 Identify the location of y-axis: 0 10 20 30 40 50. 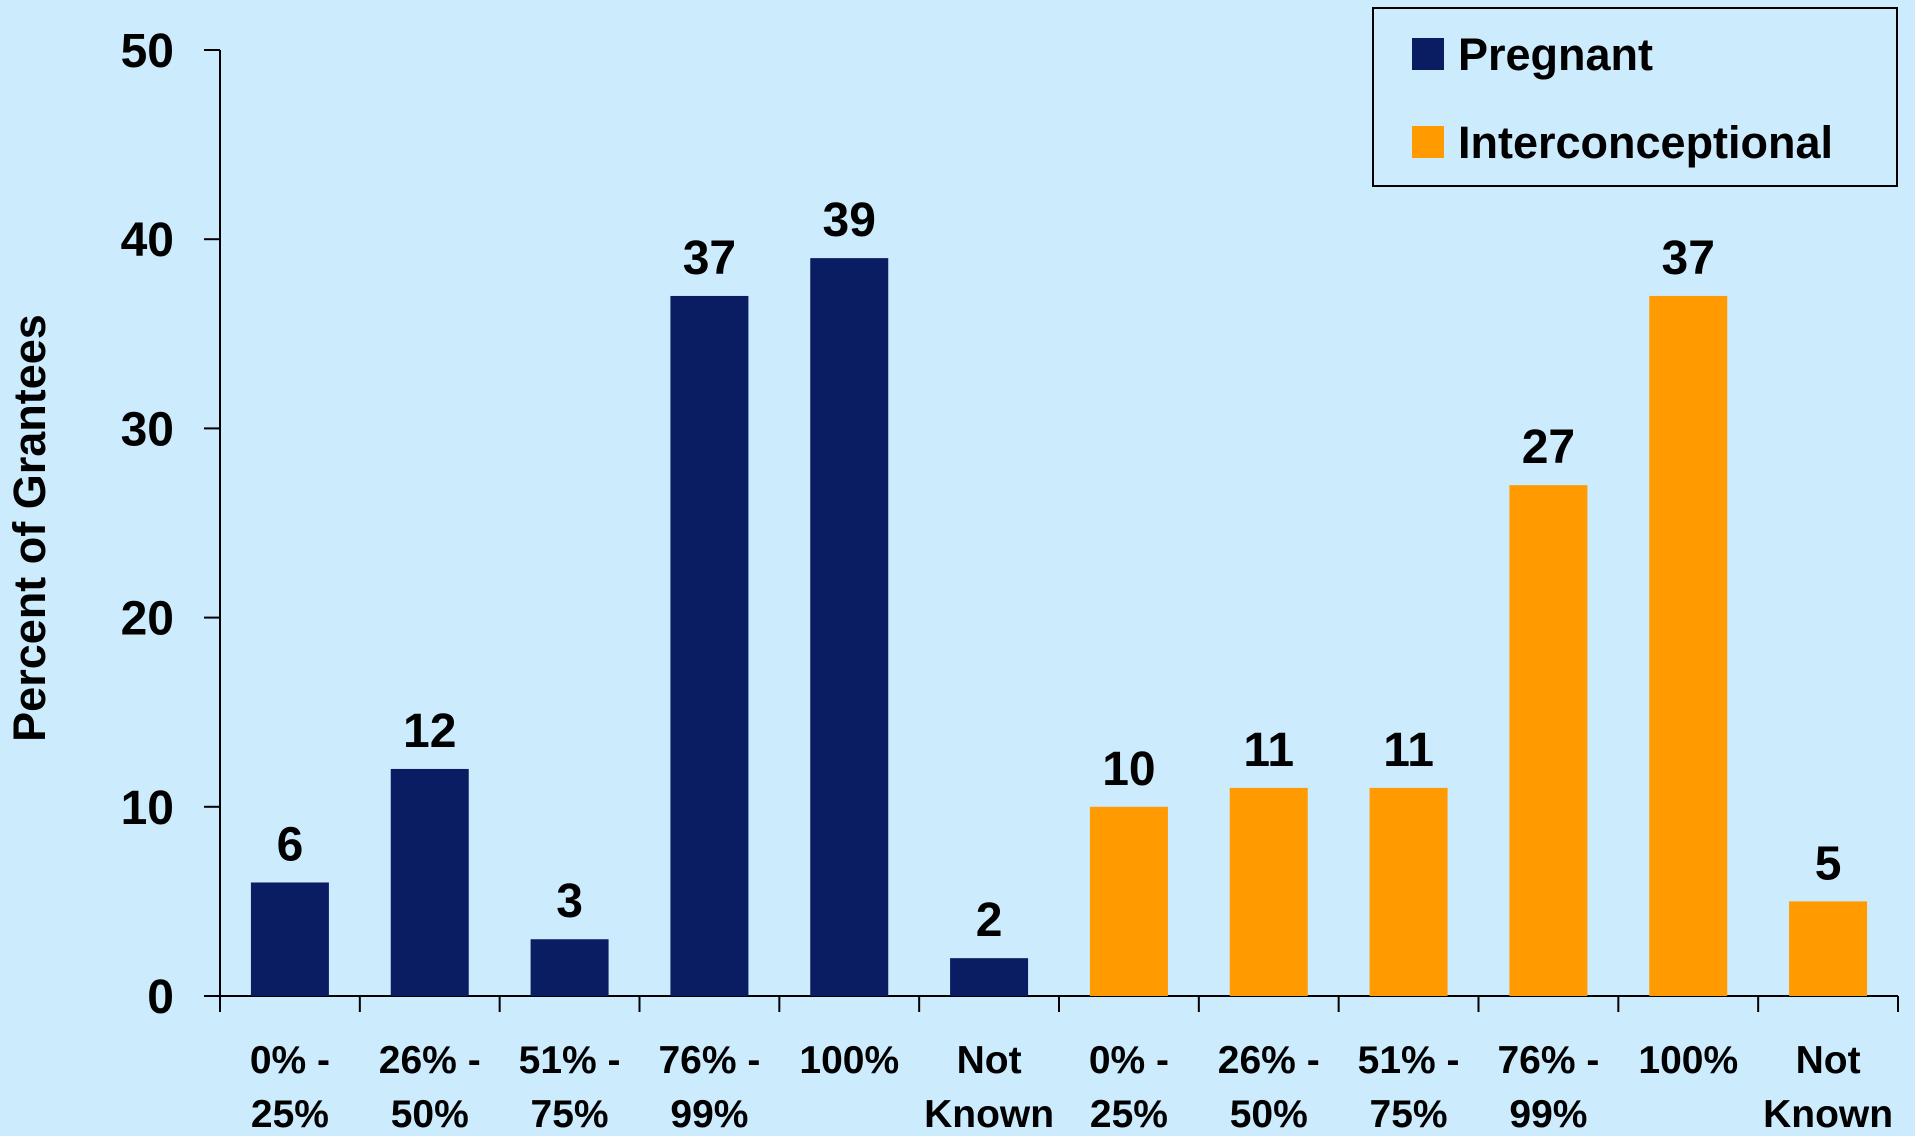
(171, 524).